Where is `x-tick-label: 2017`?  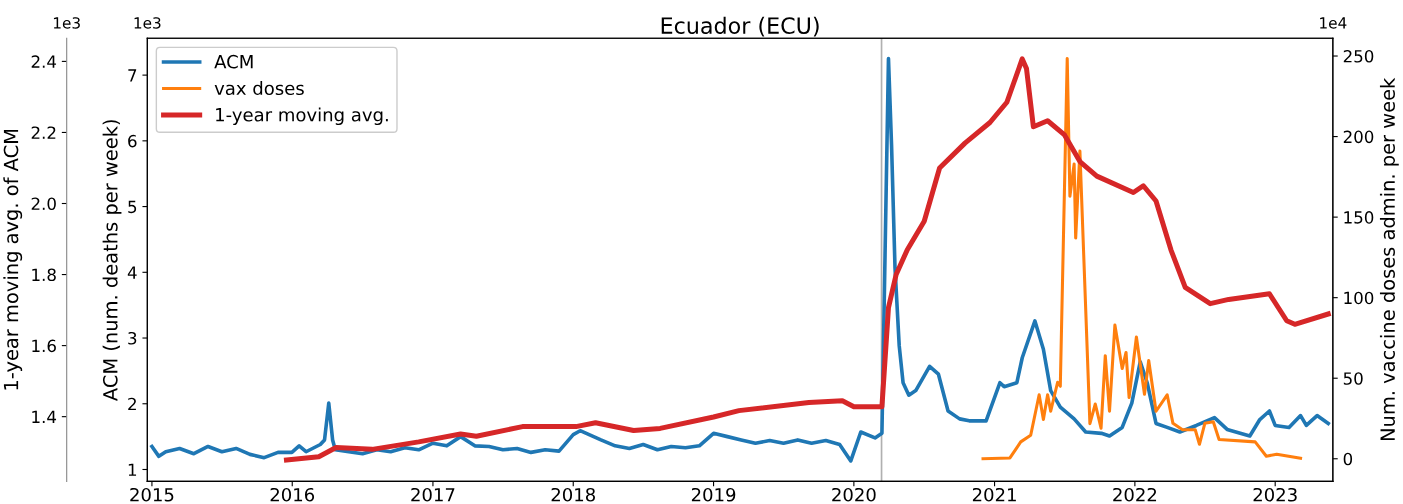
x-tick-label: 2017 is located at coordinates (433, 494).